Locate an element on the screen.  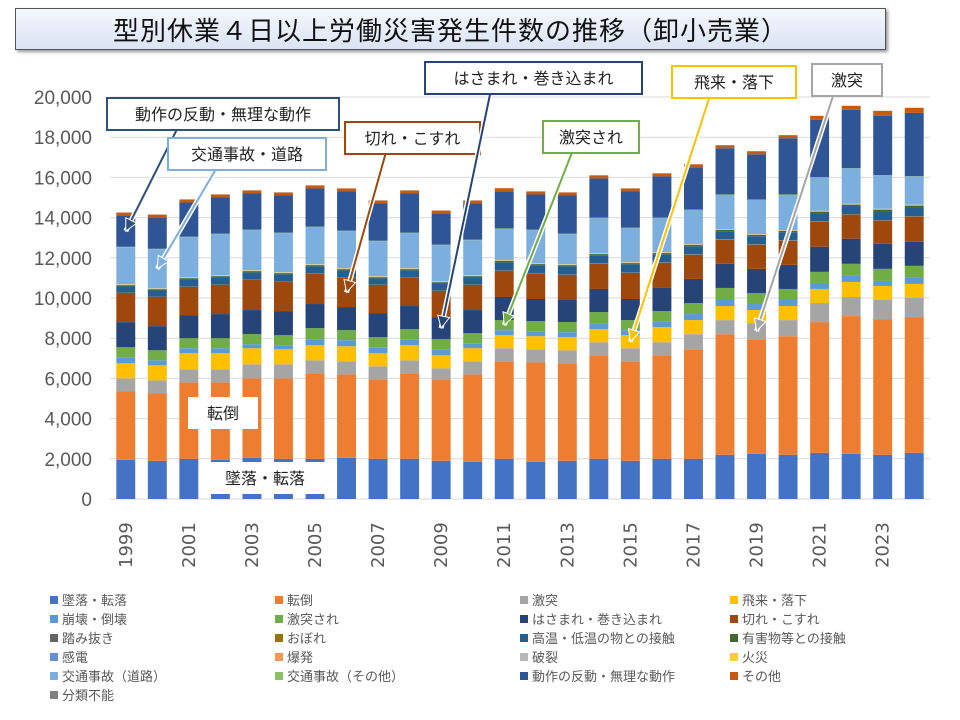
y-tick-label: 0 is located at coordinates (86, 500).